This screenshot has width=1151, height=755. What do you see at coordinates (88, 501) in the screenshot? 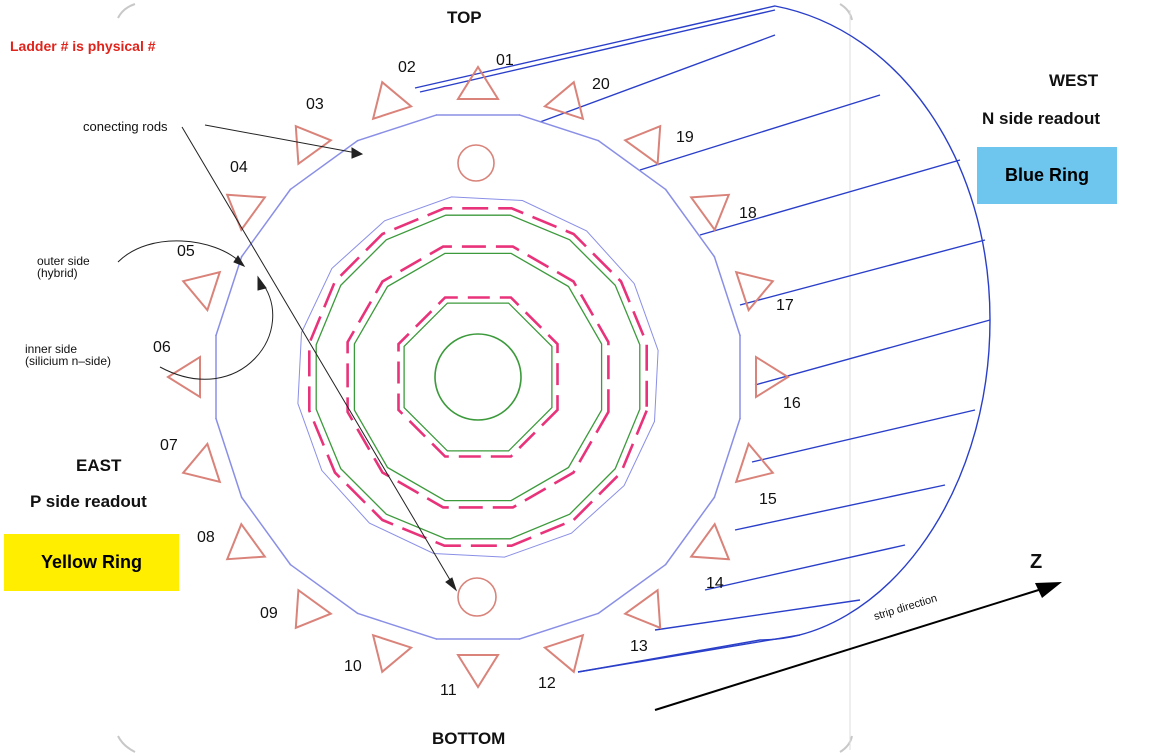
I see `p-side-readout-label: P side readout` at bounding box center [88, 501].